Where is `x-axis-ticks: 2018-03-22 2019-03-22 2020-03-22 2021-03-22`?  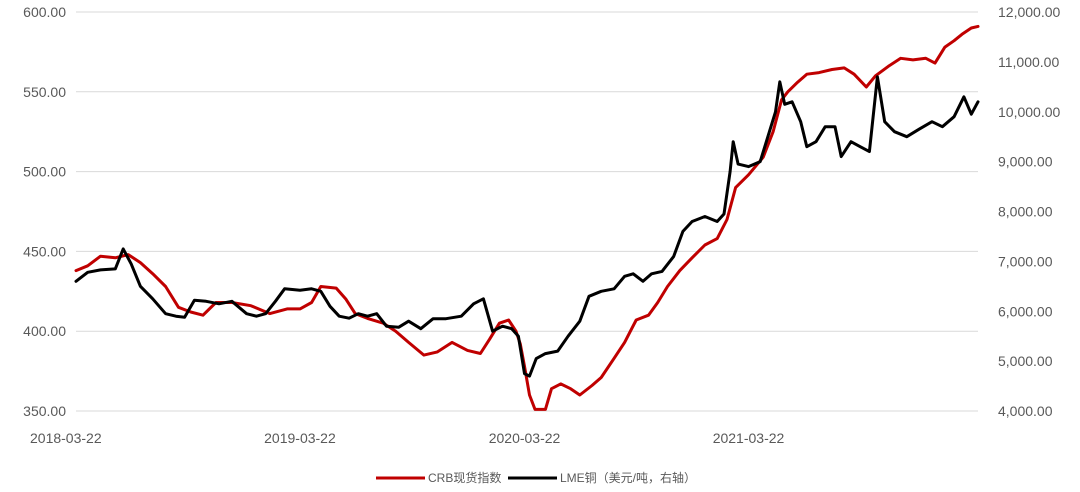
x-axis-ticks: 2018-03-22 2019-03-22 2020-03-22 2021-03-22 is located at coordinates (407, 438).